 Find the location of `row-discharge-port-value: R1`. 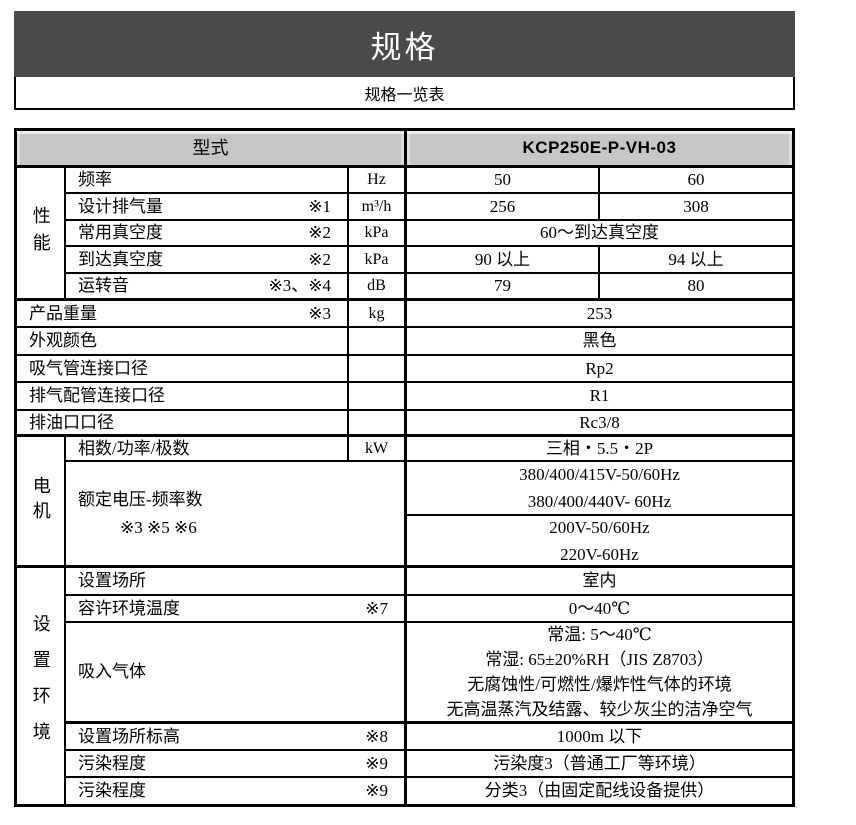

row-discharge-port-value: R1 is located at coordinates (599, 397).